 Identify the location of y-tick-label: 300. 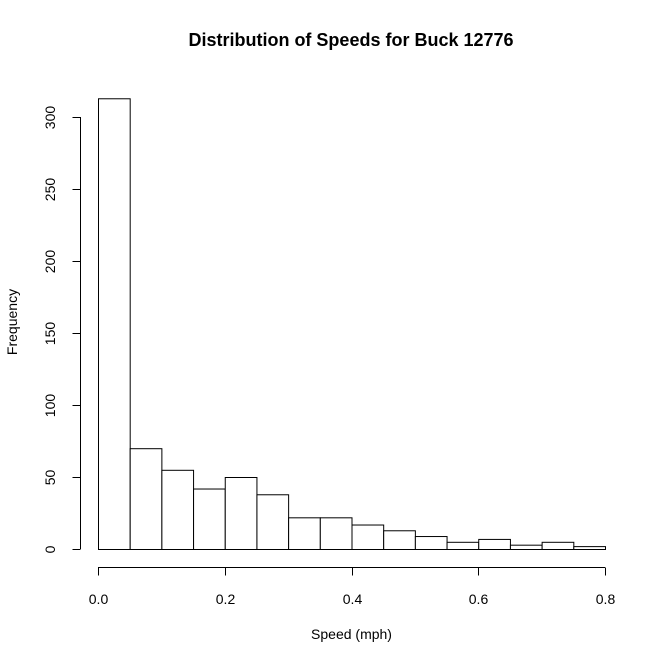
(50, 118).